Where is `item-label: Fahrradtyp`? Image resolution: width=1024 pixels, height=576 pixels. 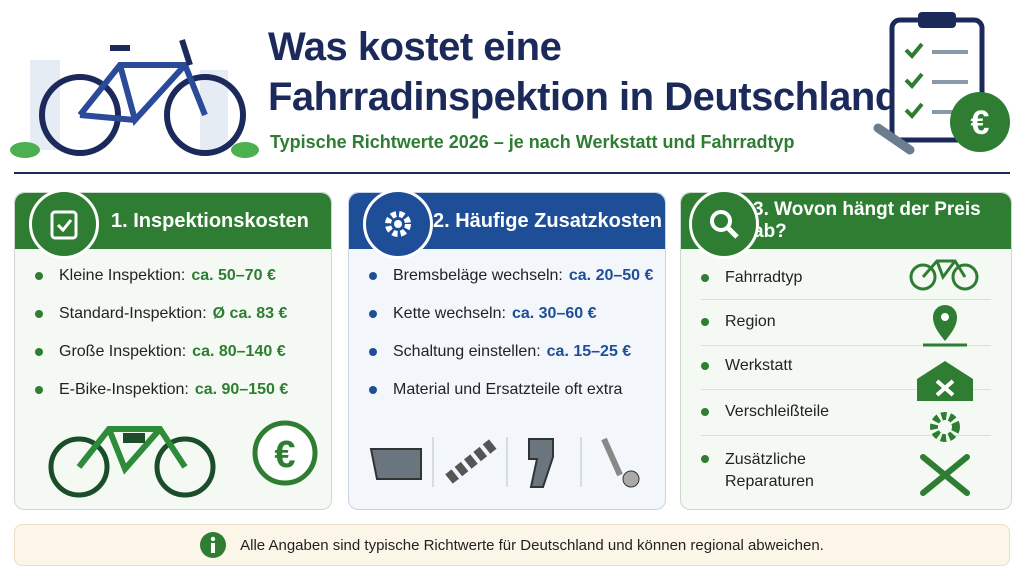
item-label: Fahrradtyp is located at coordinates (764, 277).